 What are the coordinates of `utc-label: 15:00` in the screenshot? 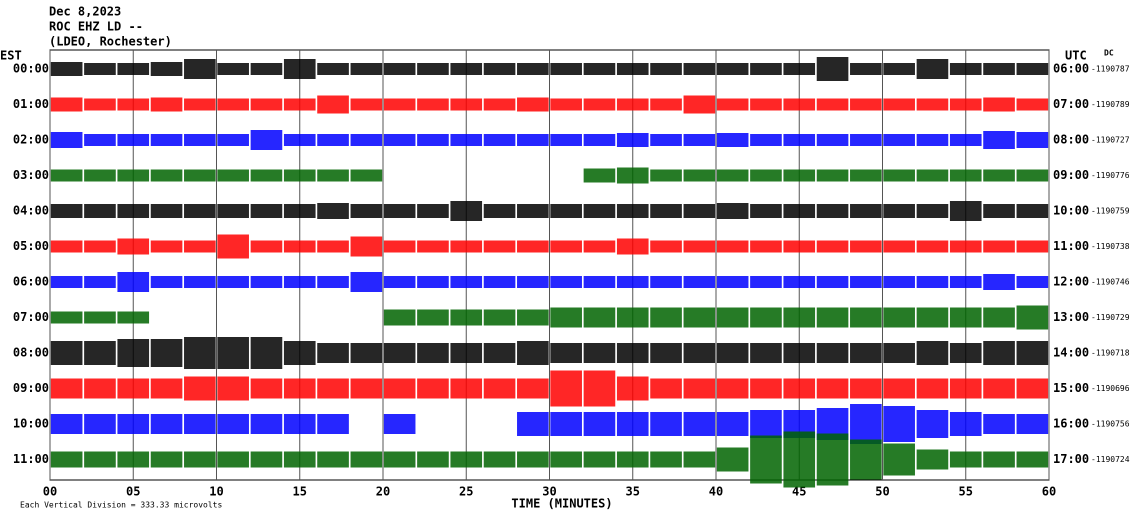 It's located at (1071, 388).